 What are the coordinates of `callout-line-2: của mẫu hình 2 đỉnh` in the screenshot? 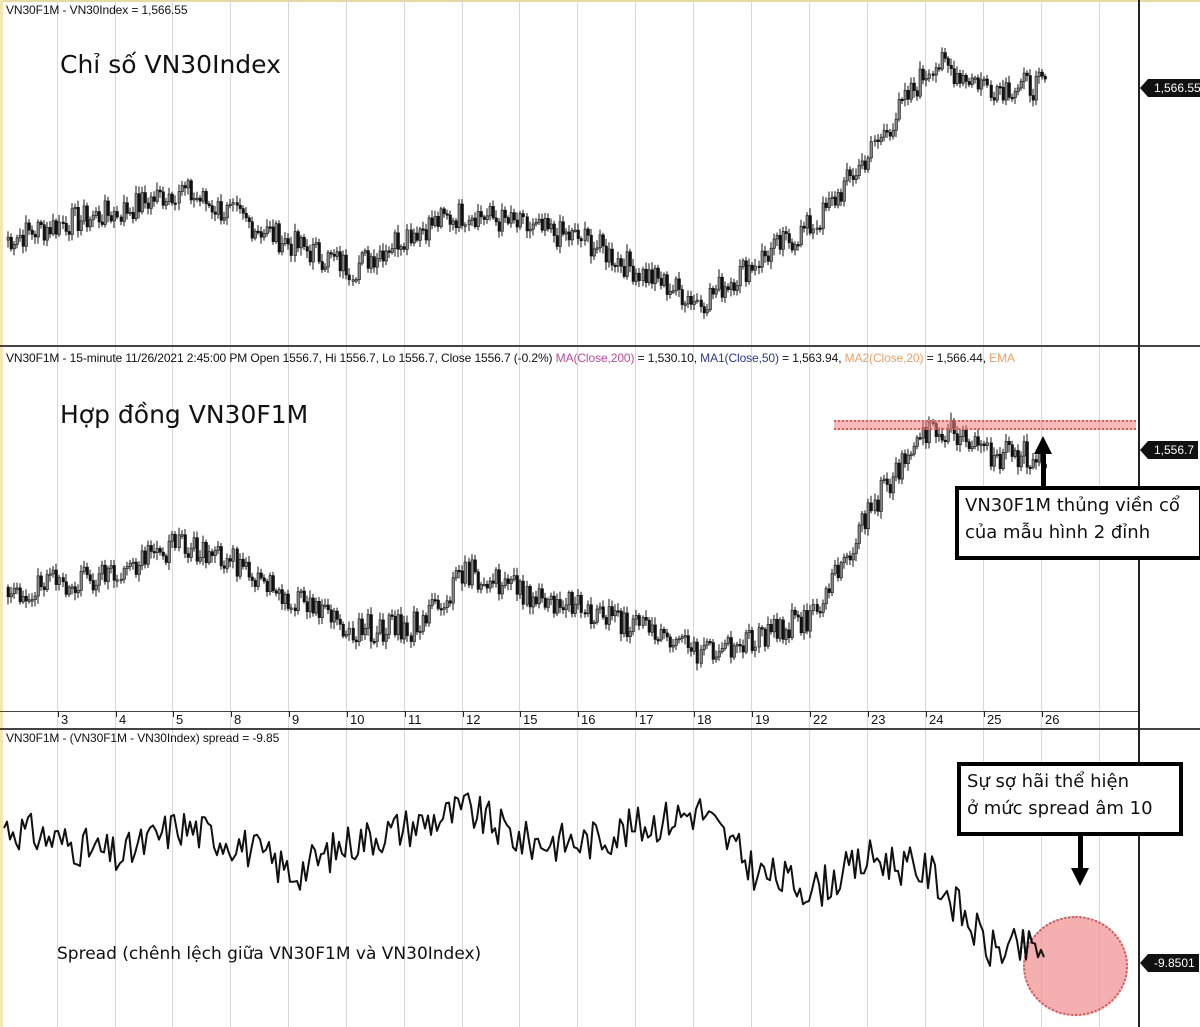 It's located at (1058, 532).